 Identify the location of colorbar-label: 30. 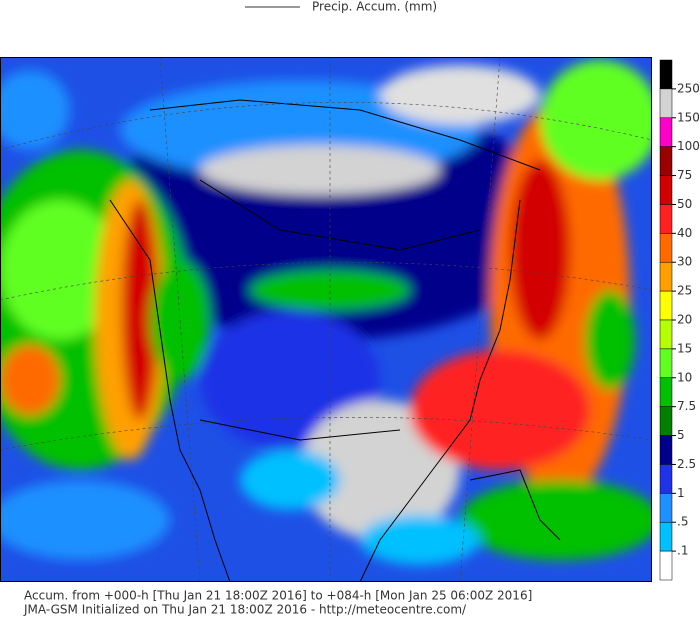
(684, 262).